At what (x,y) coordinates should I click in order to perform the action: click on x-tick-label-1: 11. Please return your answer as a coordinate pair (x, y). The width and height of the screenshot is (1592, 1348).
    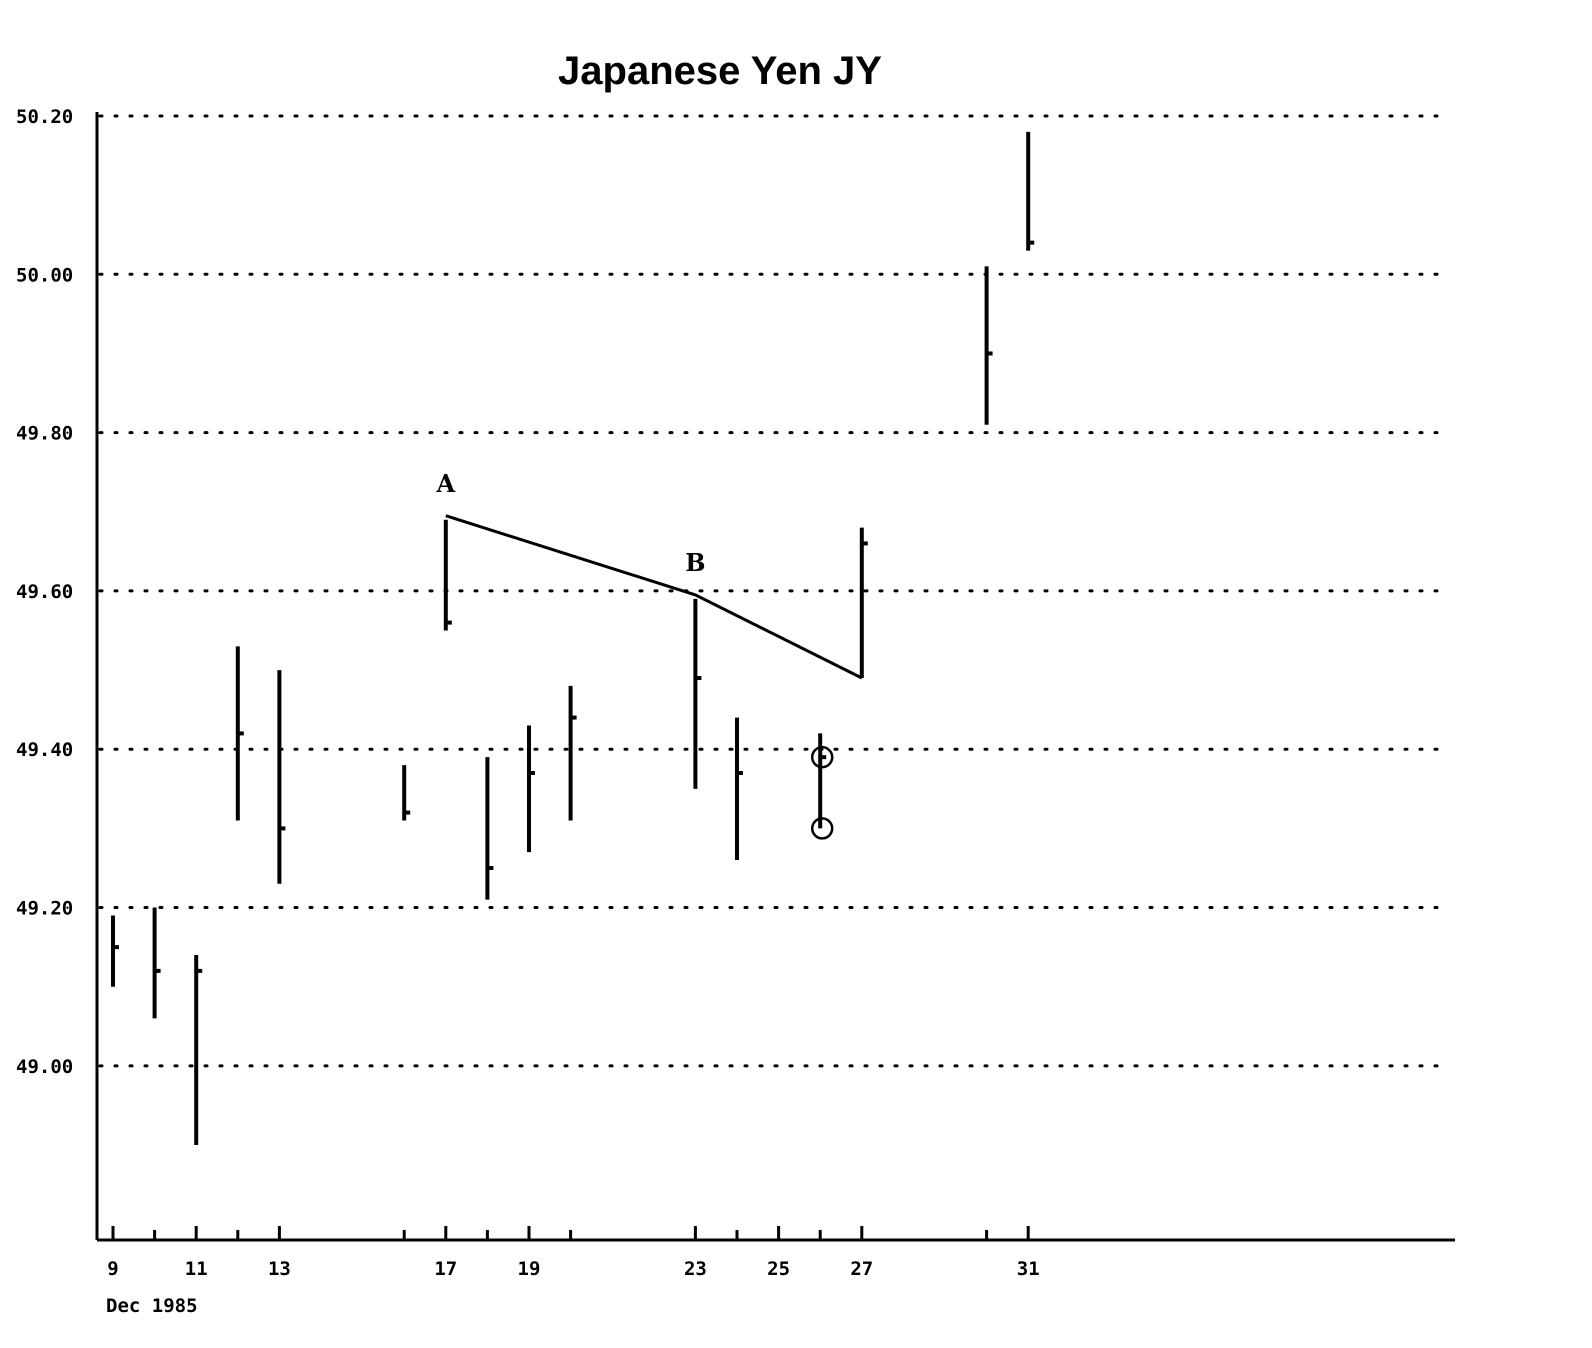
    Looking at the image, I should click on (196, 1269).